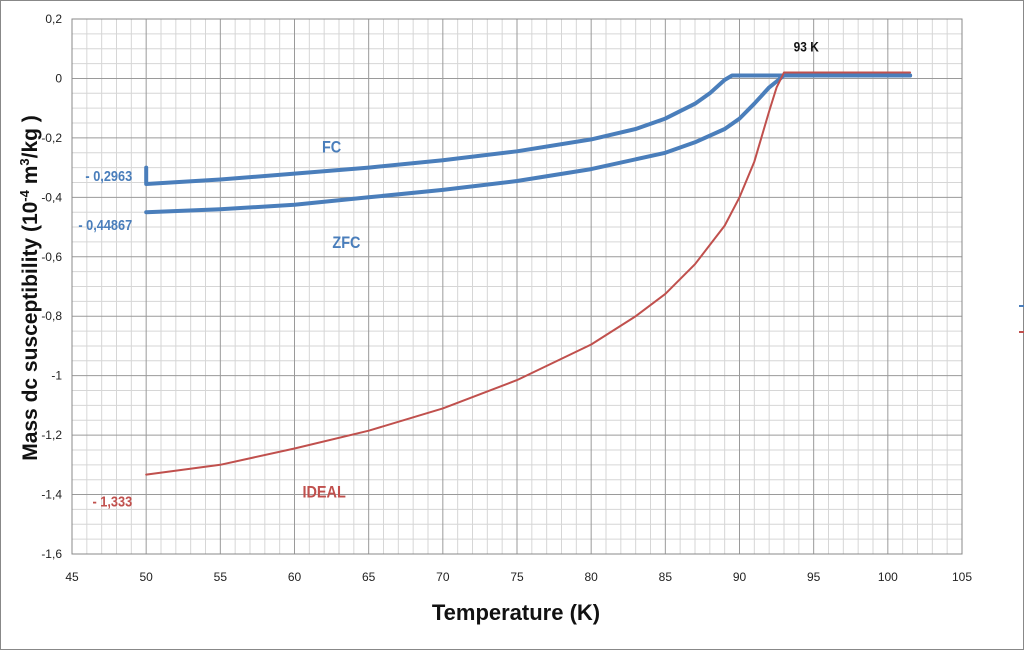 The height and width of the screenshot is (650, 1024). Describe the element at coordinates (516, 612) in the screenshot. I see `x-axis-title: Temperature (K)` at that location.